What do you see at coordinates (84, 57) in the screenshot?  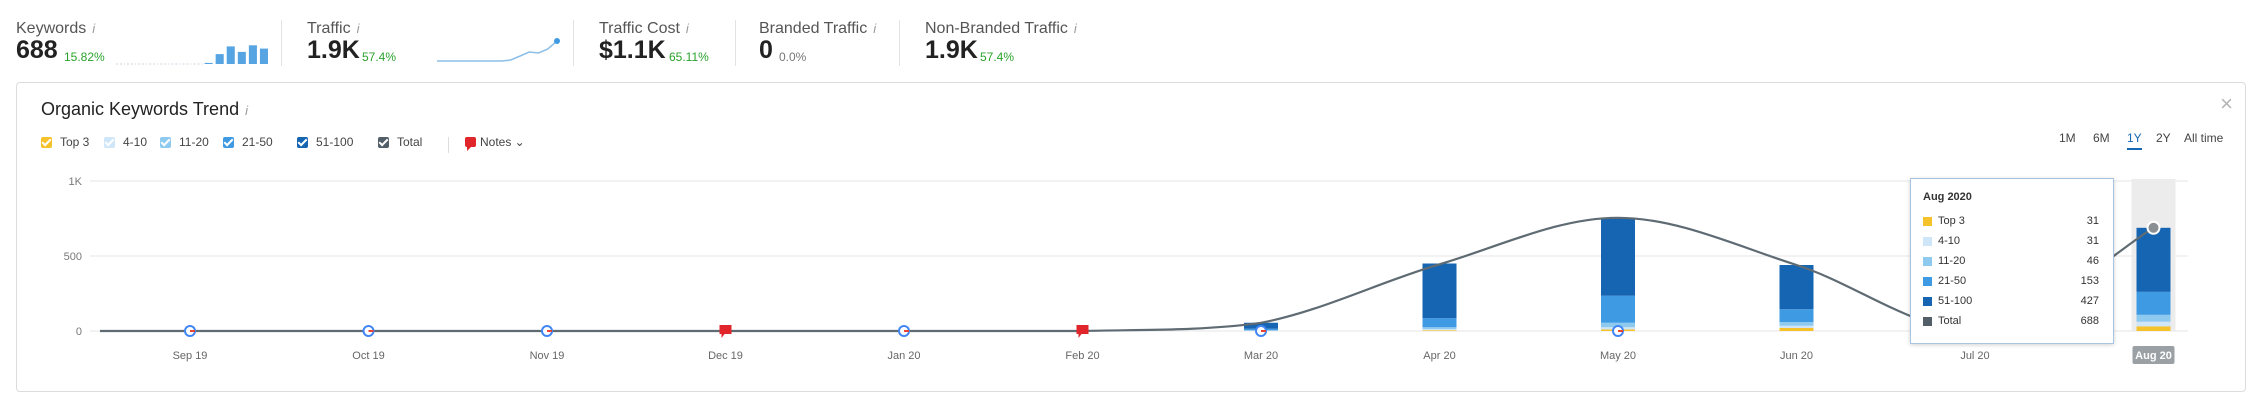 I see `metric-keywords-change: 15.82%` at bounding box center [84, 57].